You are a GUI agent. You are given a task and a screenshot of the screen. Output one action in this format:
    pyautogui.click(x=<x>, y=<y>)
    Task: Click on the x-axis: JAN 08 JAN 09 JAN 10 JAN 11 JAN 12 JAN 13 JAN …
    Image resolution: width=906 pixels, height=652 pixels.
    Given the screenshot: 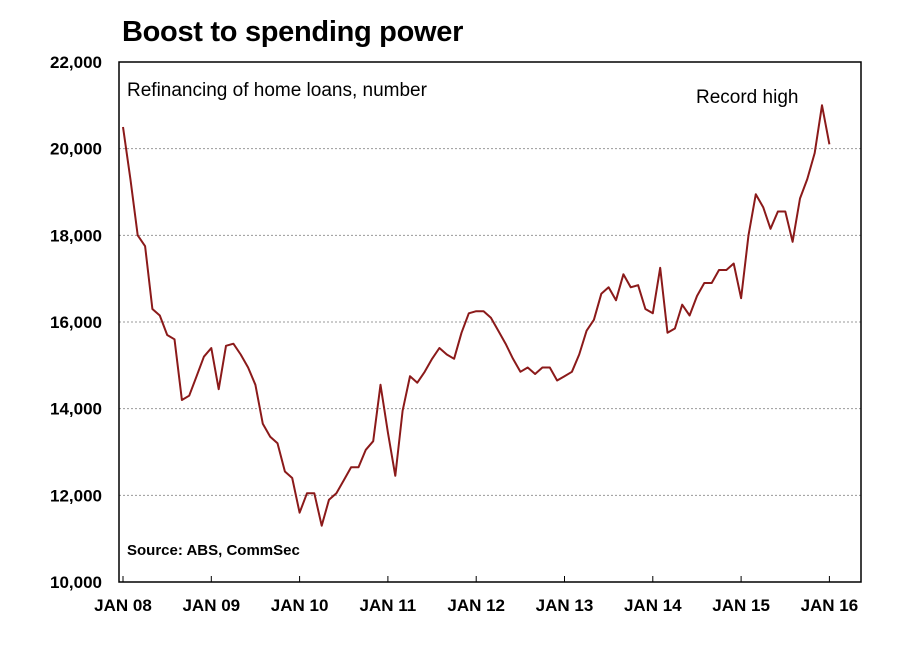 What is the action you would take?
    pyautogui.click(x=476, y=595)
    